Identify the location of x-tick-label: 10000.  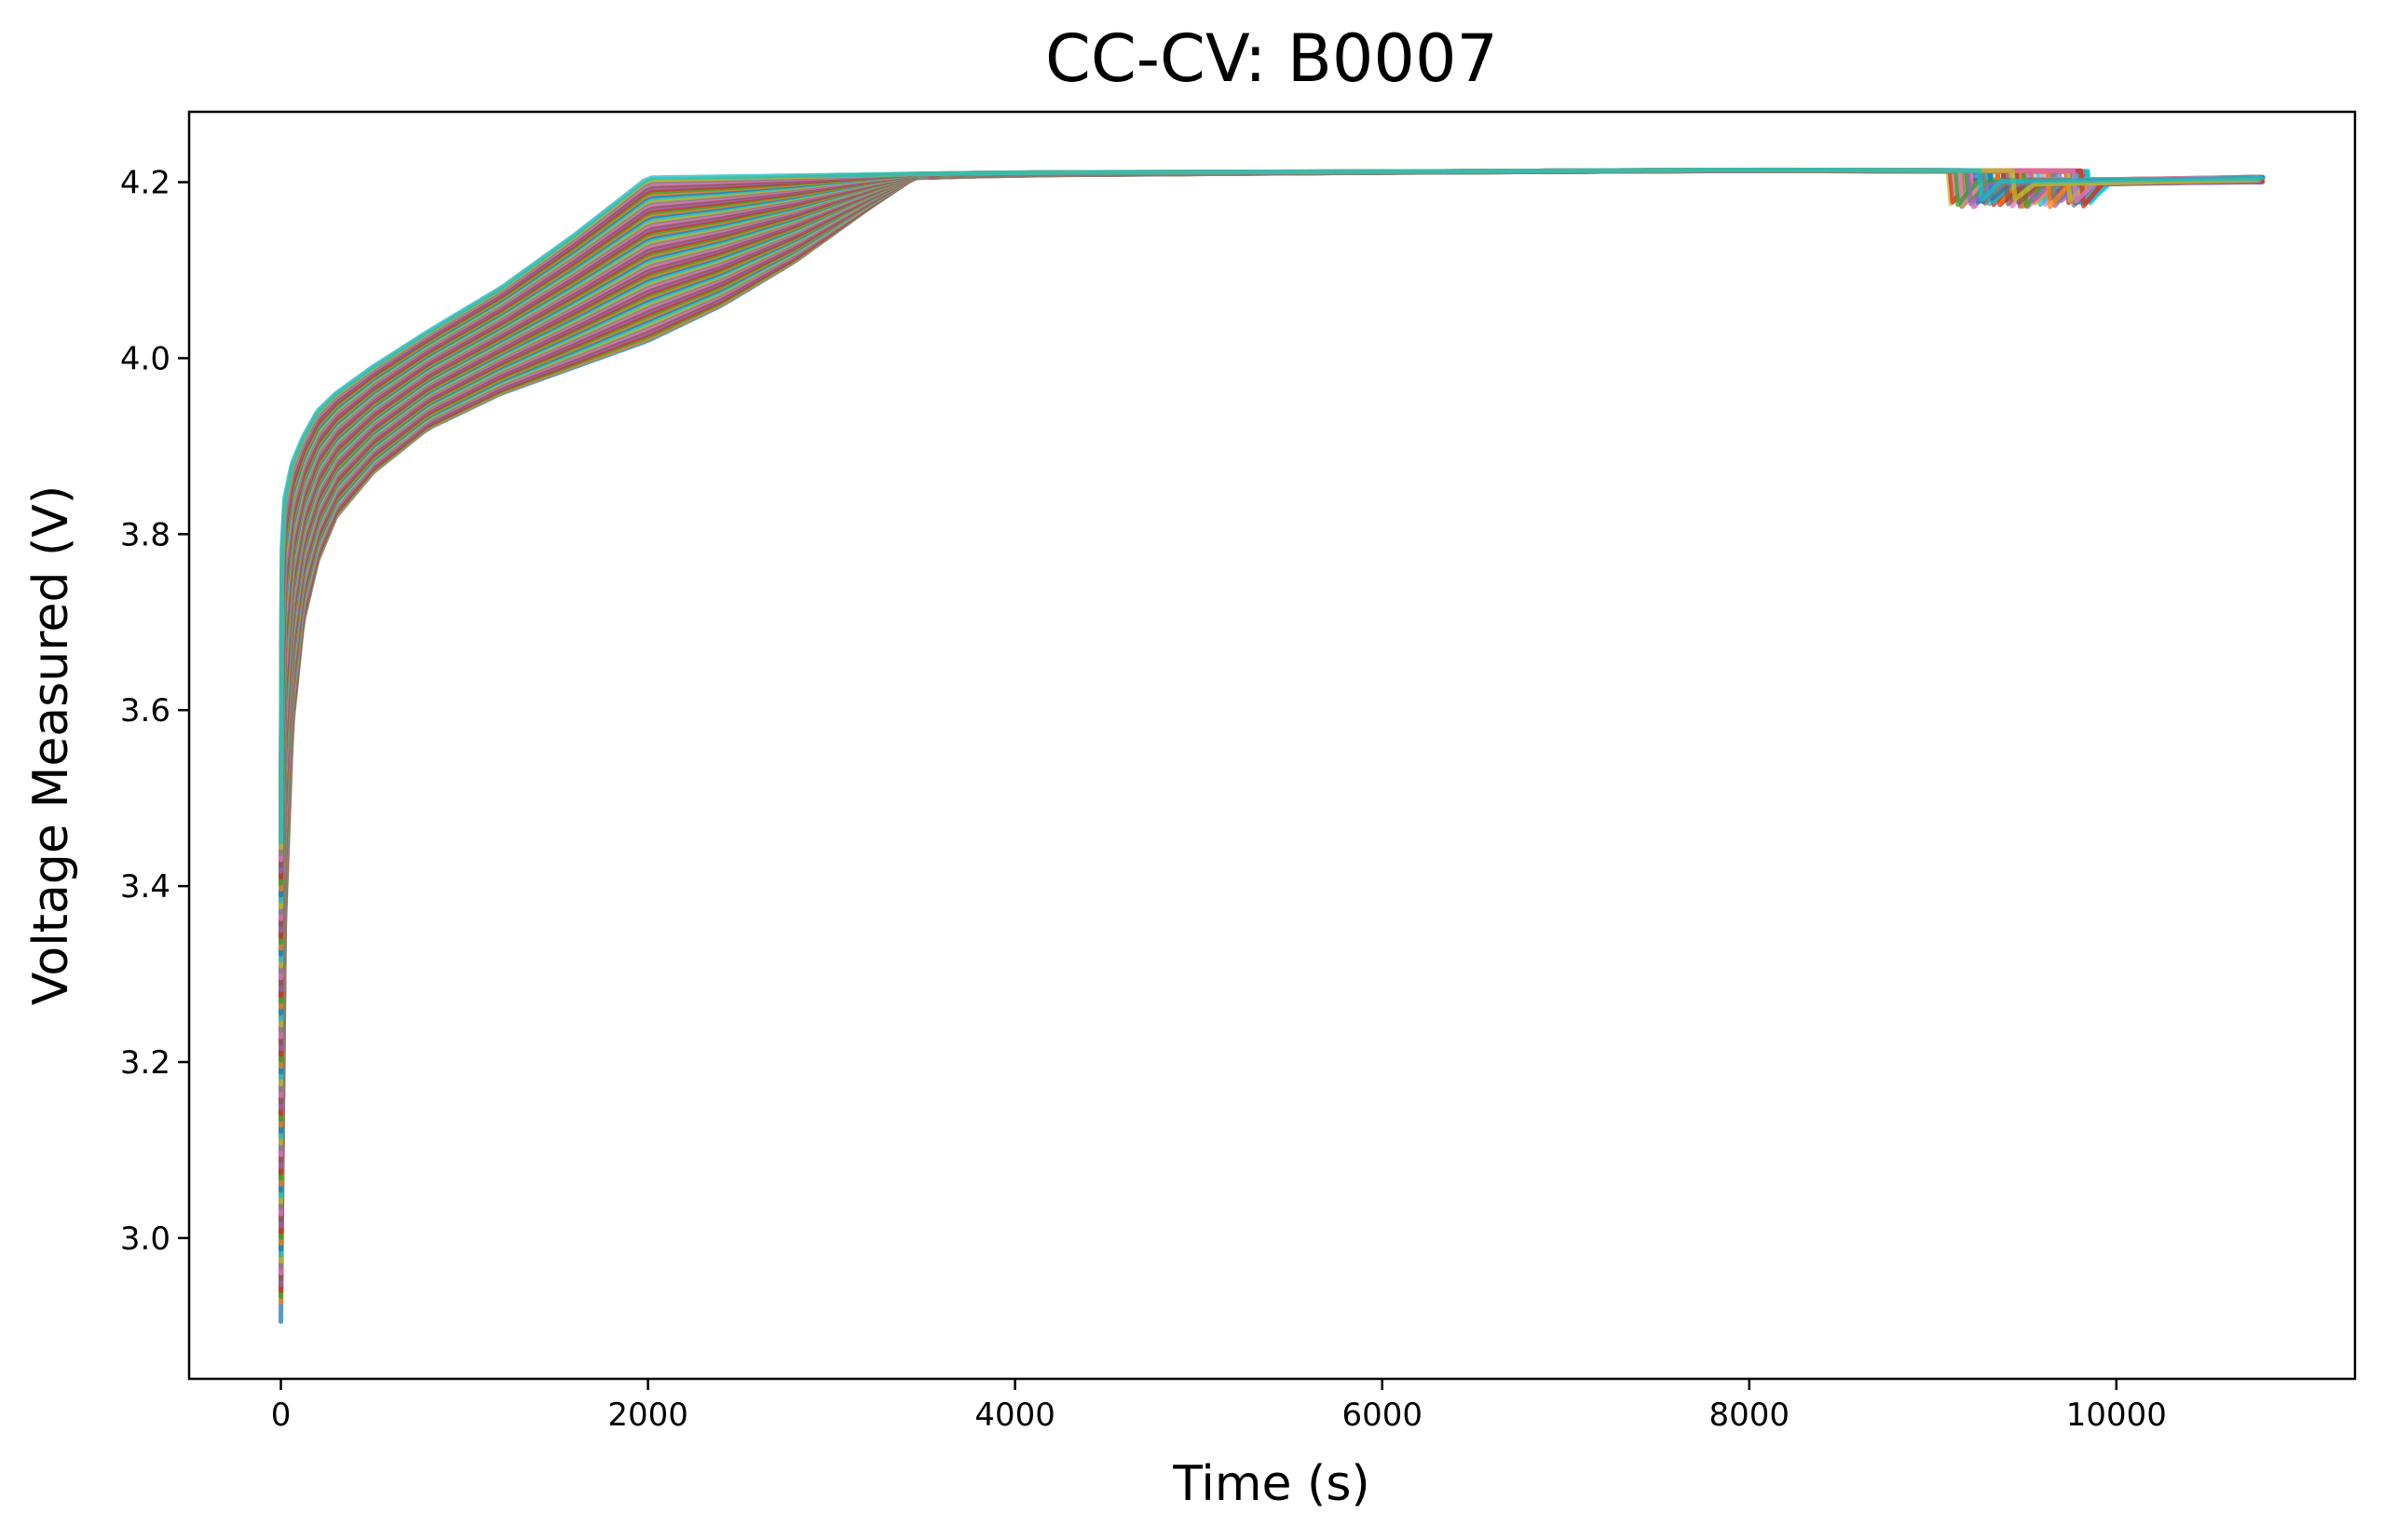
(2117, 1415).